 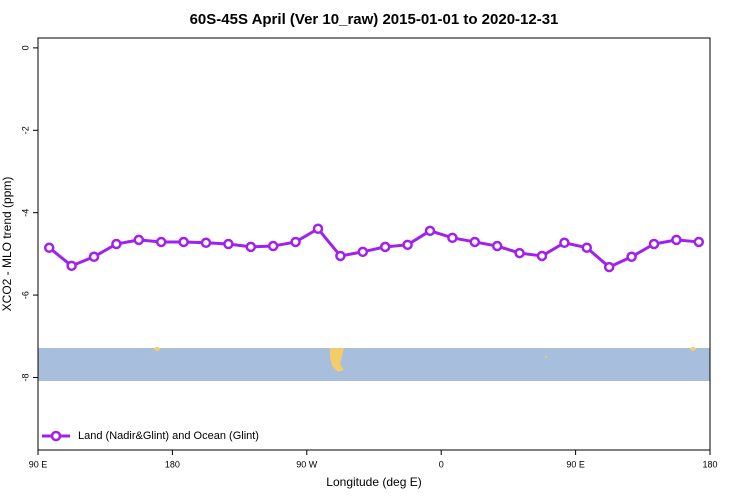 I want to click on ocean, so click(x=374, y=364).